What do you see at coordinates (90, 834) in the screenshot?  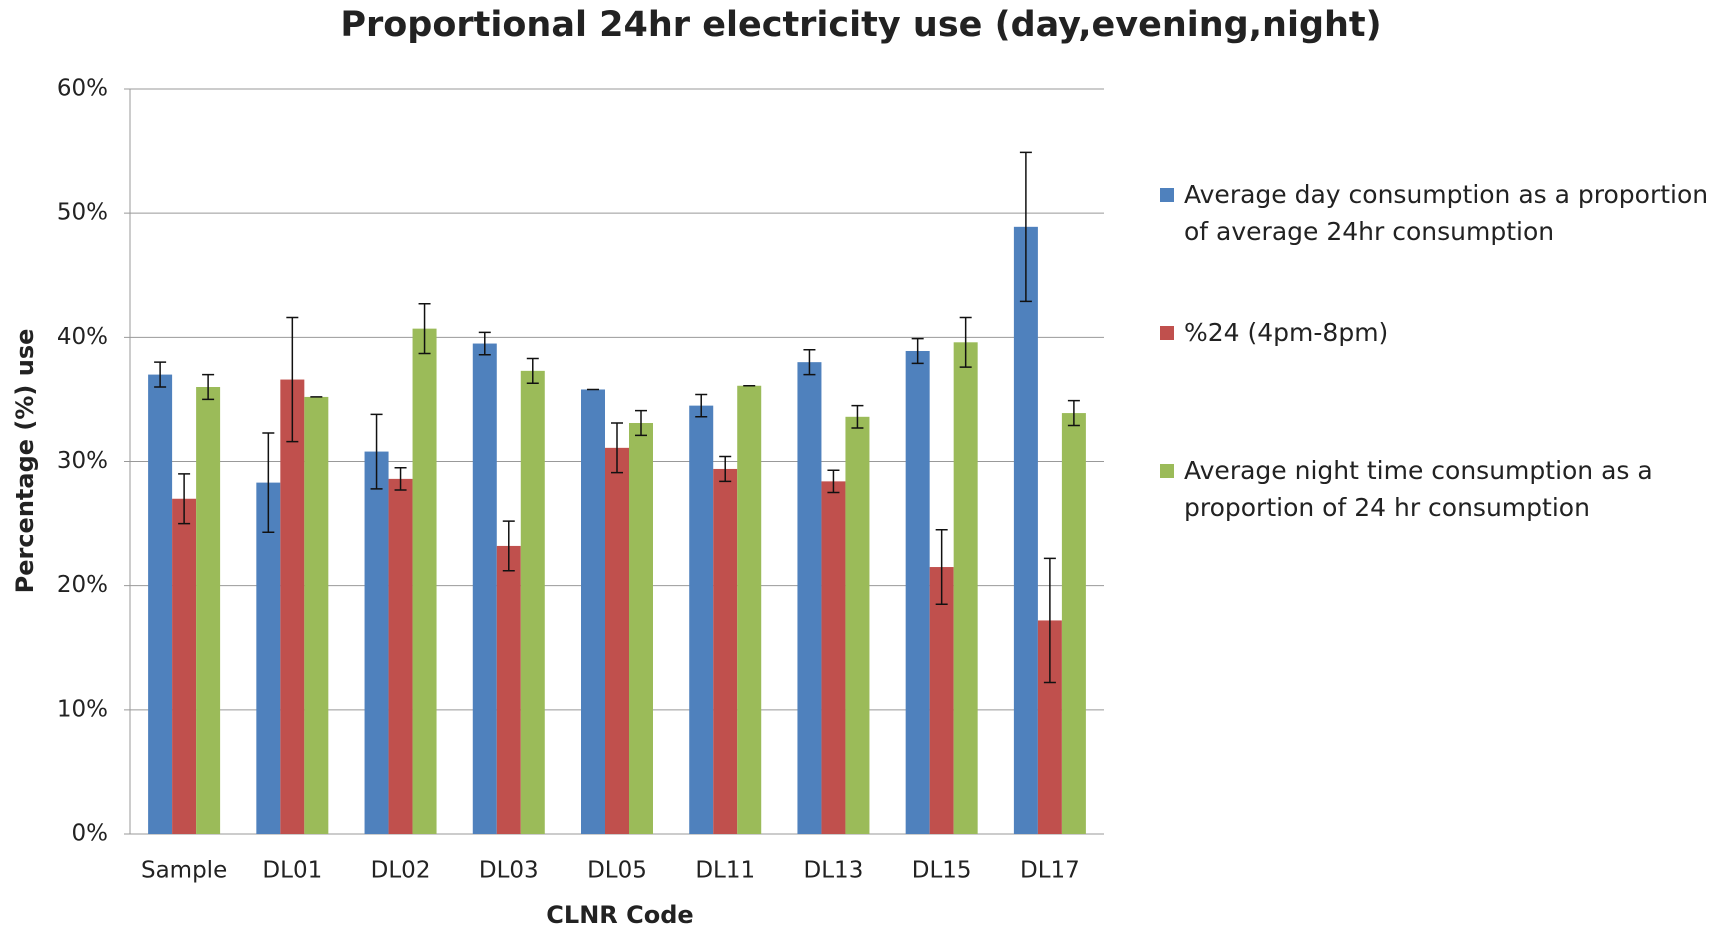 I see `y-tick-label: 0%` at bounding box center [90, 834].